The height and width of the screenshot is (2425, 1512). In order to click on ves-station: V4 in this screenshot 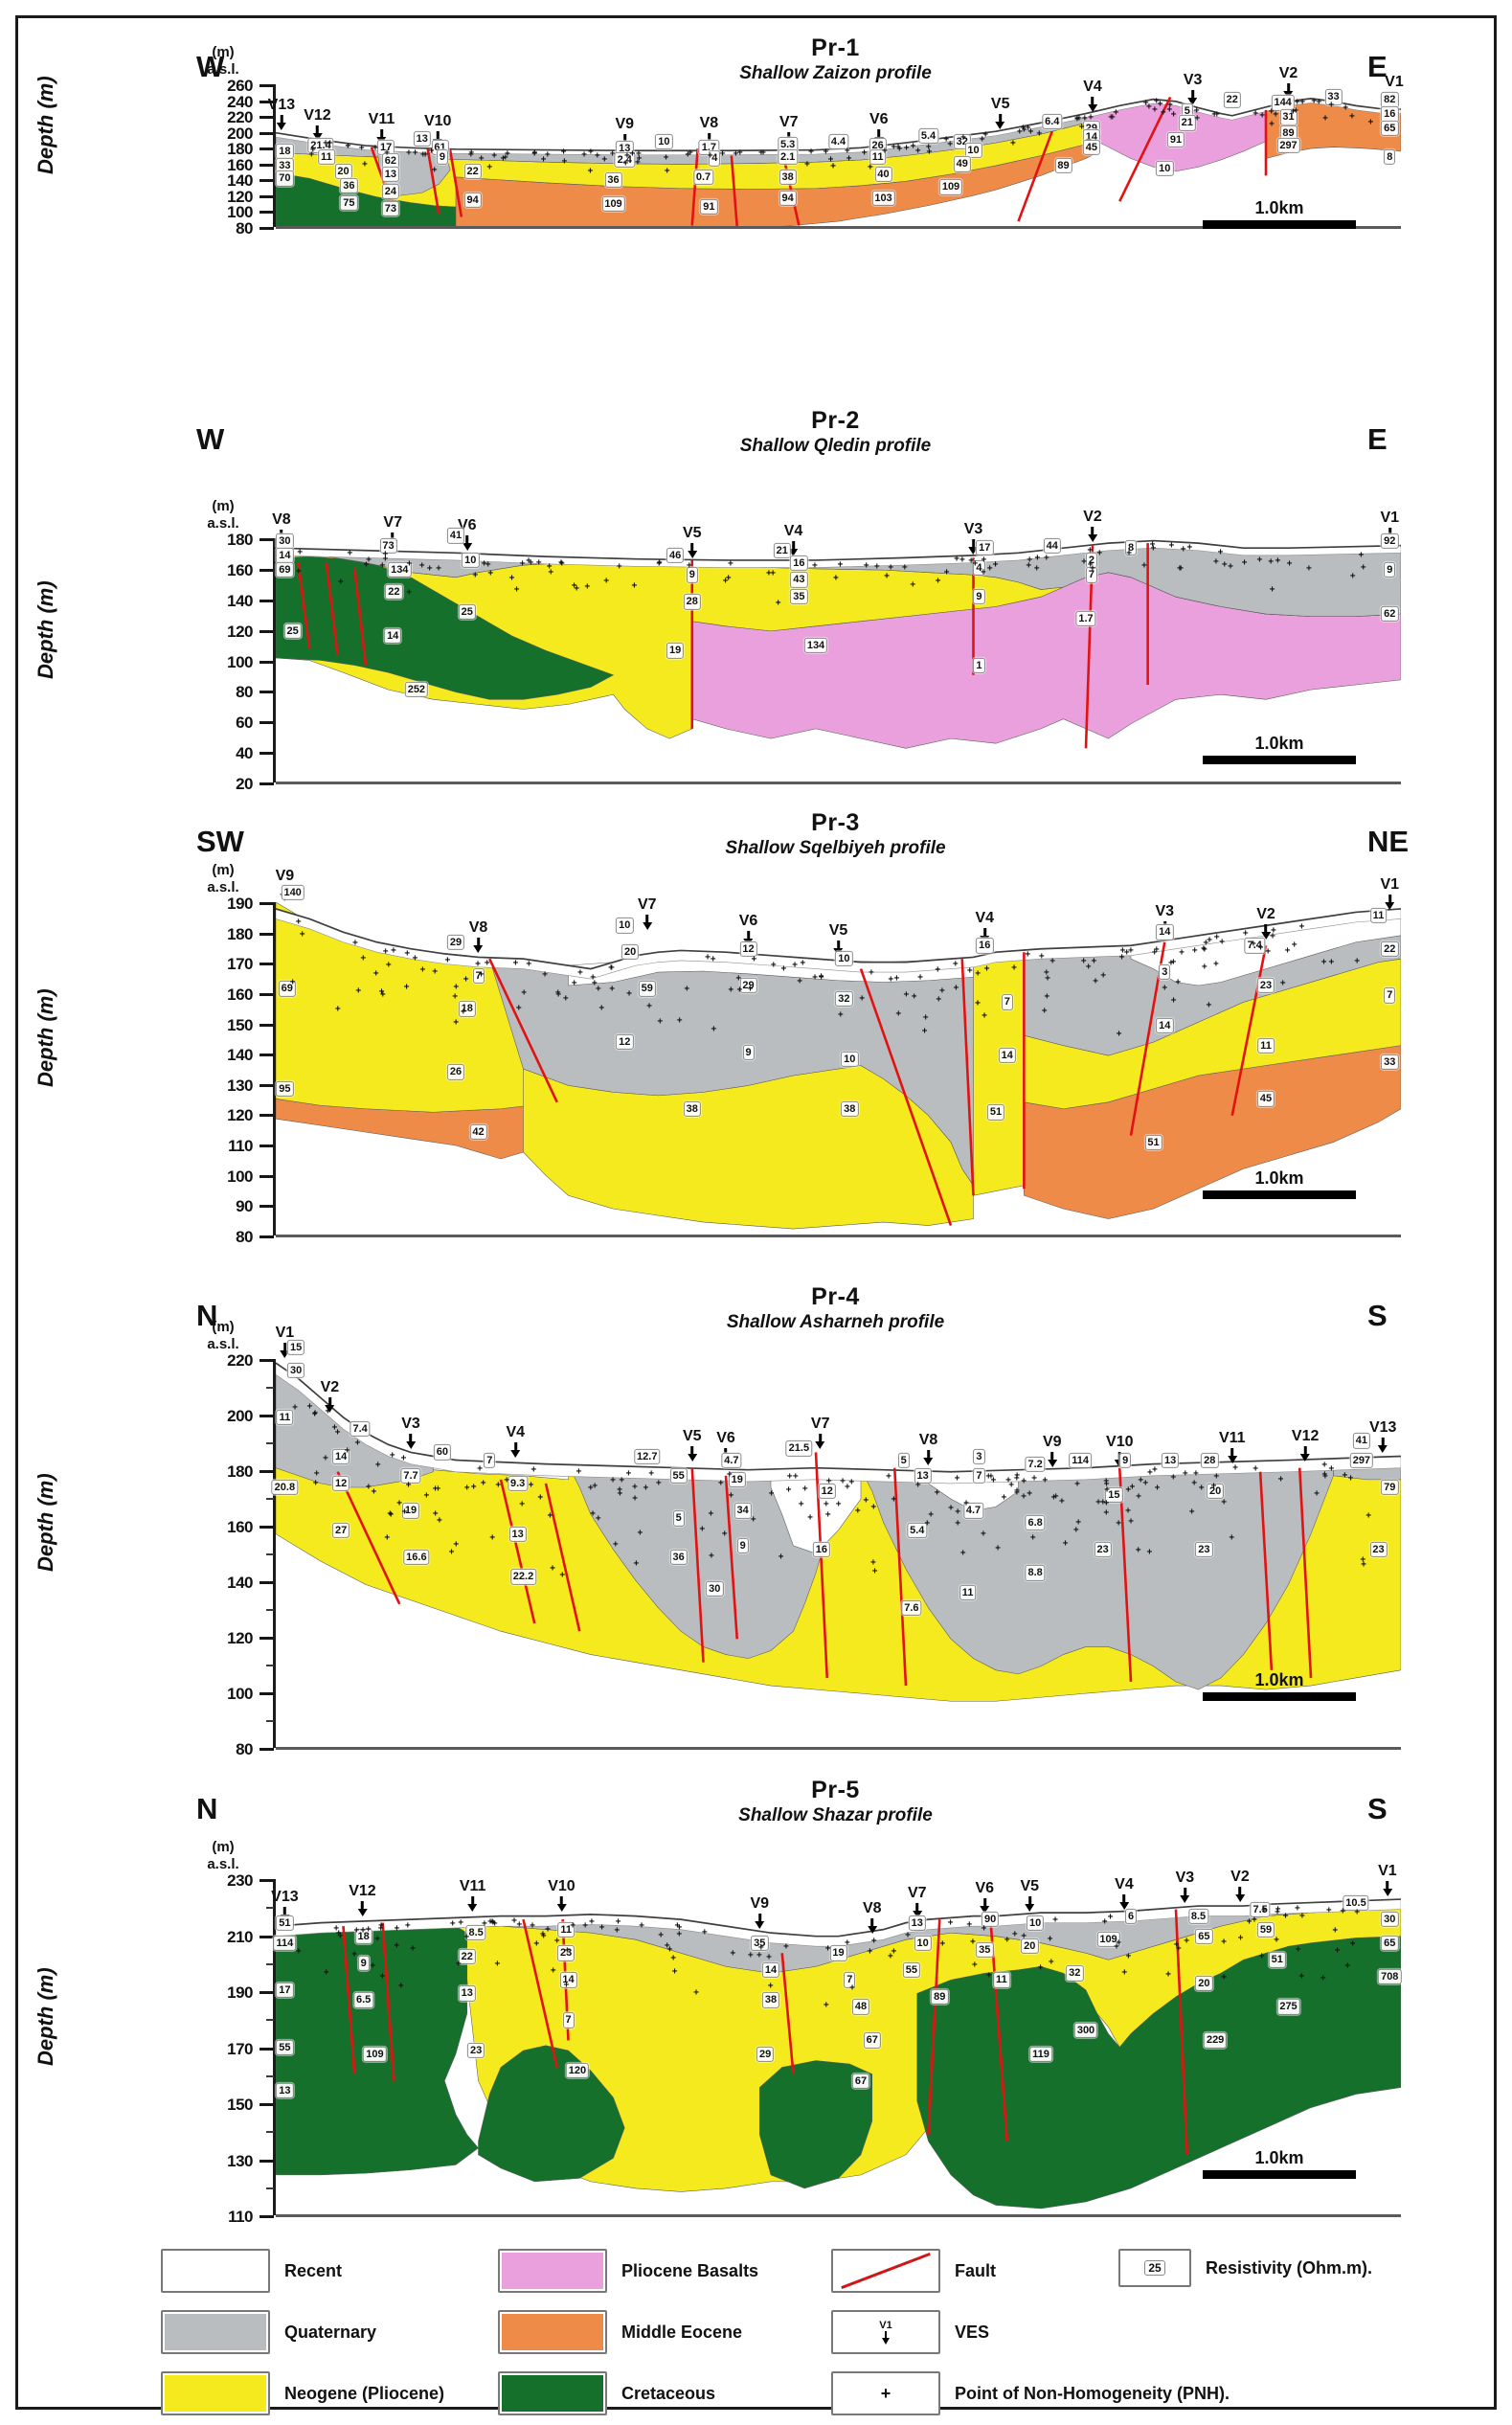, I will do `click(1092, 95)`.